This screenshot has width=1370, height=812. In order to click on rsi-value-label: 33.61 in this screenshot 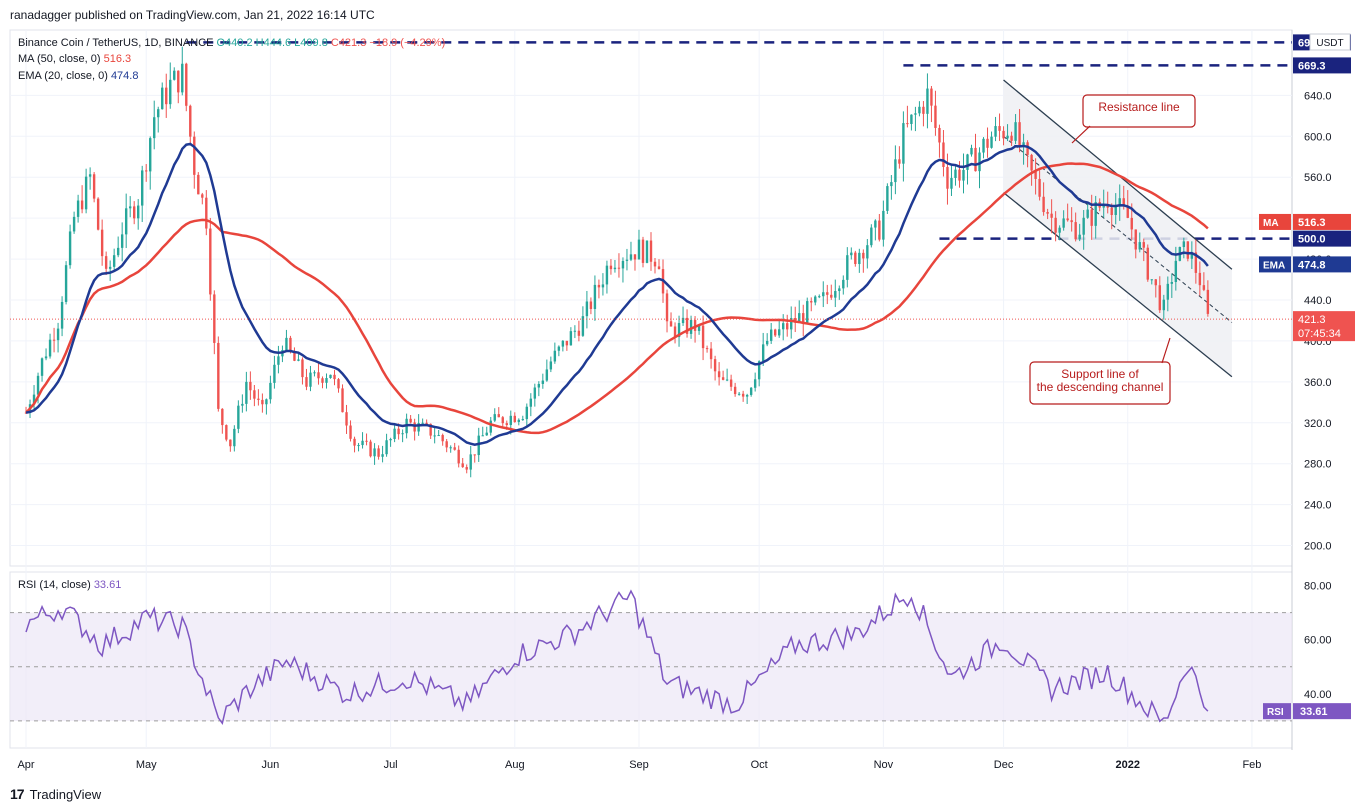, I will do `click(1314, 712)`.